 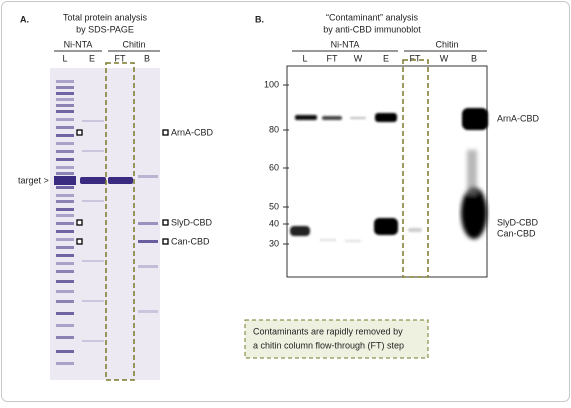 What do you see at coordinates (389, 175) in the screenshot?
I see `blot-bands` at bounding box center [389, 175].